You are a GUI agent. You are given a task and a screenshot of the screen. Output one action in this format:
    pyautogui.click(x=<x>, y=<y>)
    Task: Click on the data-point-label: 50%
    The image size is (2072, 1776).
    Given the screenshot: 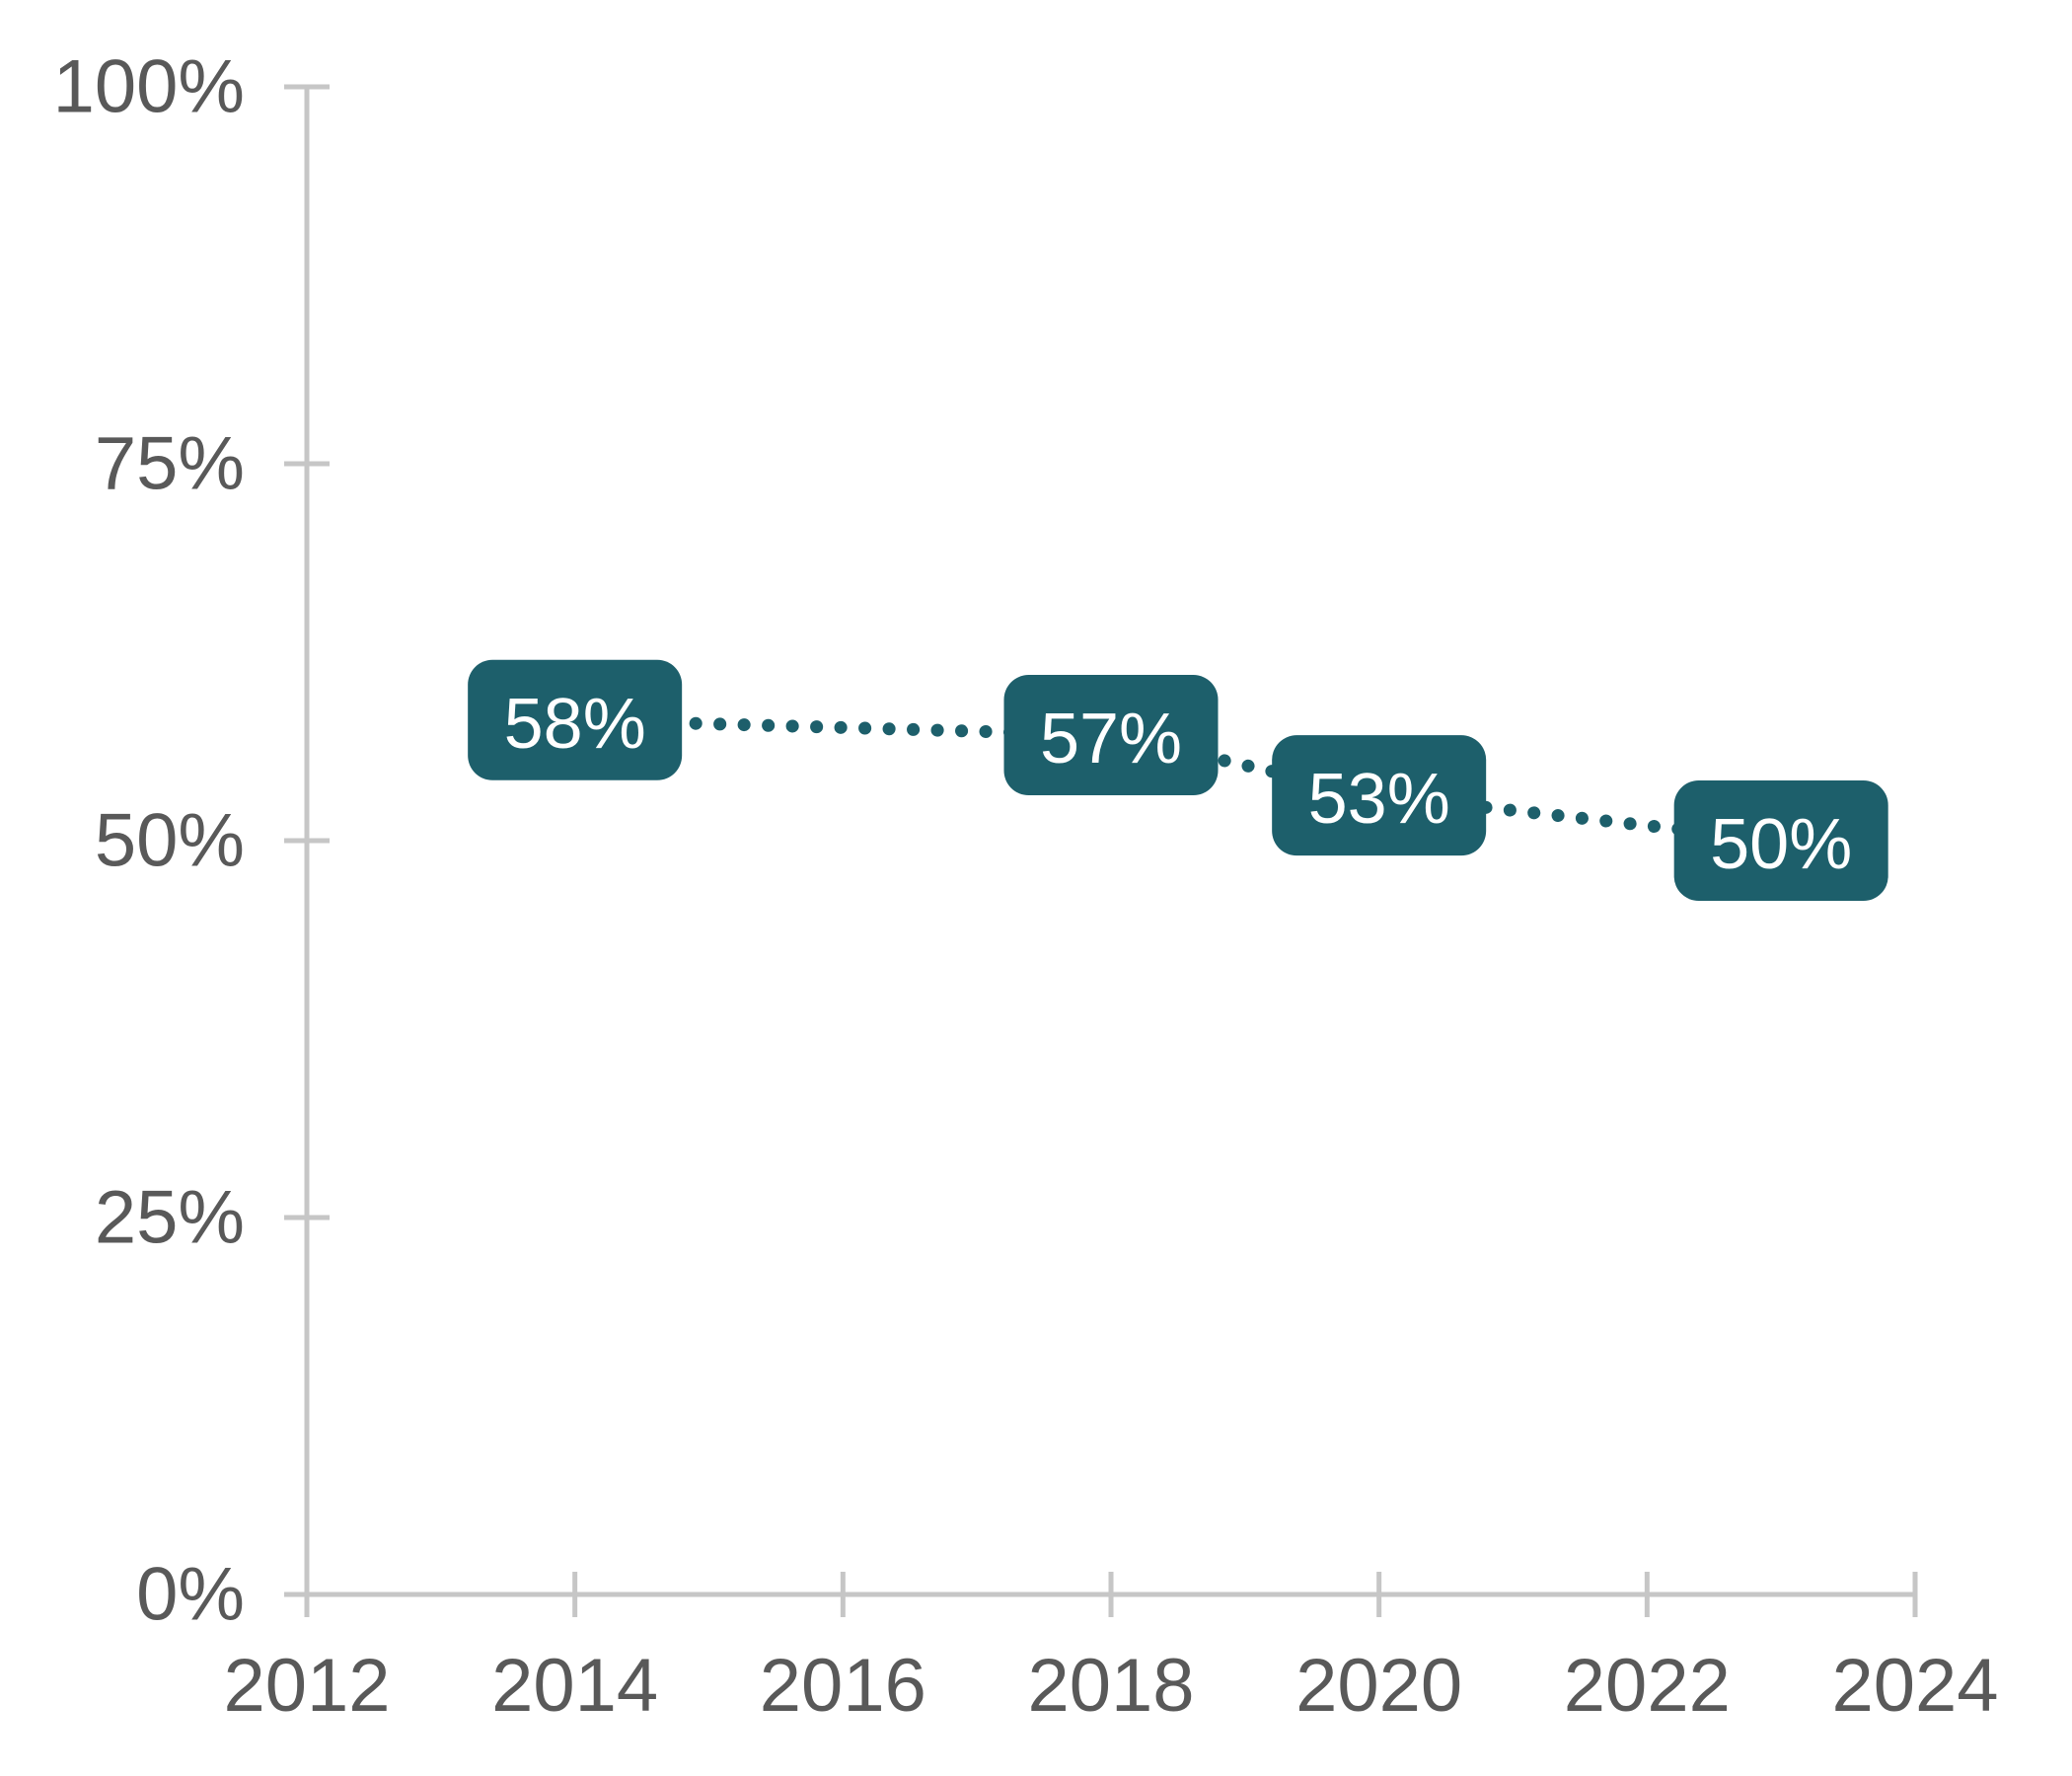 What is the action you would take?
    pyautogui.click(x=1781, y=844)
    